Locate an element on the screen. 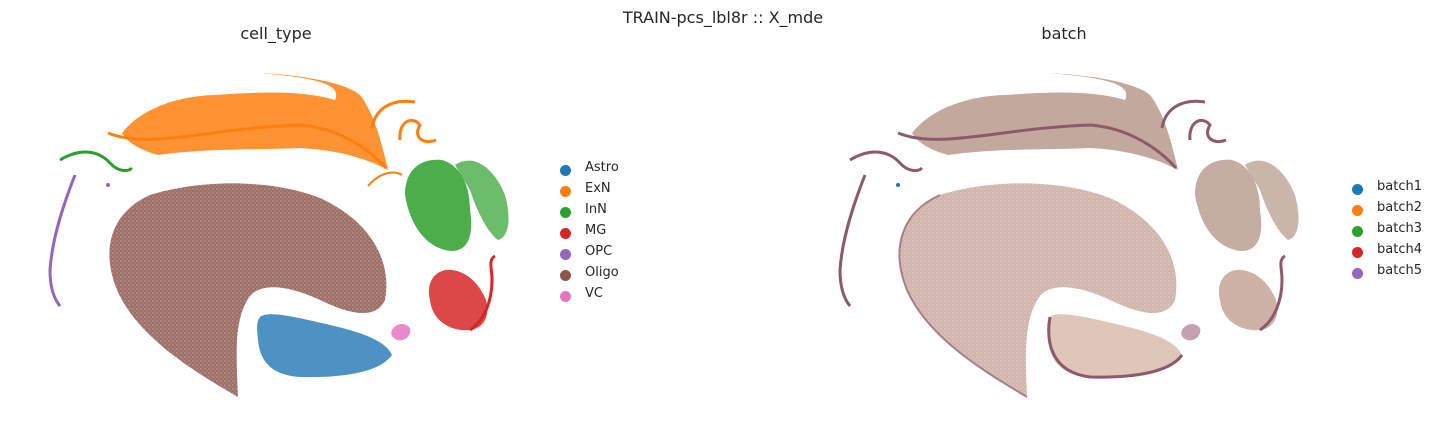  batch-small-dot is located at coordinates (898, 185).